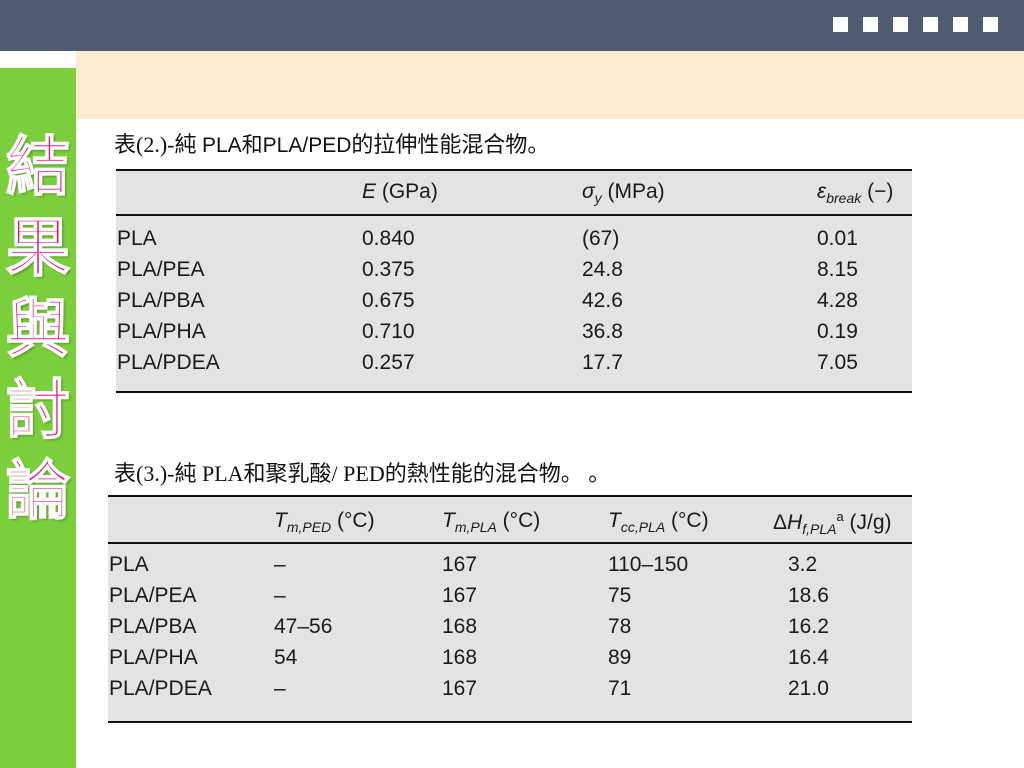  What do you see at coordinates (602, 363) in the screenshot?
I see `cell-yield-stress: 17.7` at bounding box center [602, 363].